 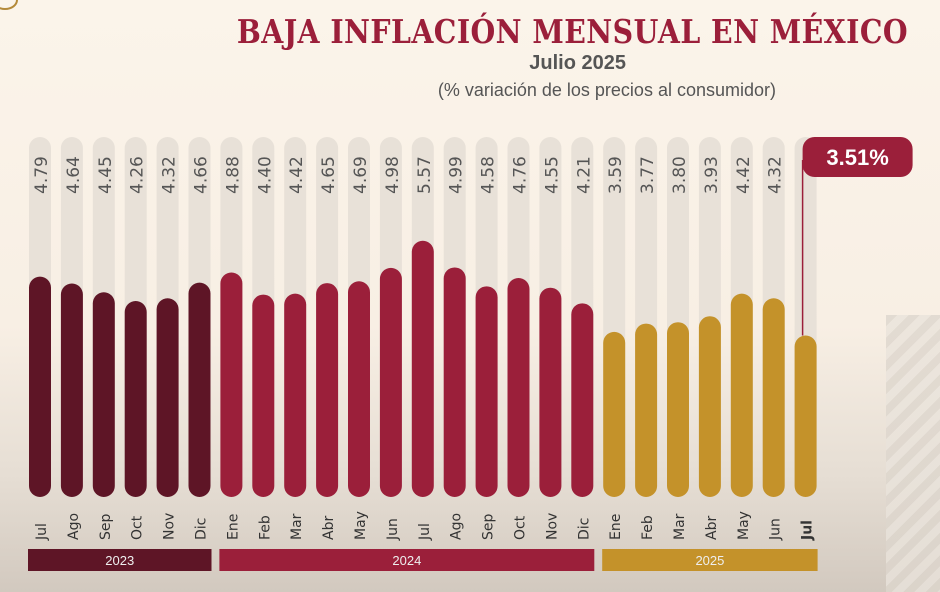 I want to click on value-label: 4.26, so click(x=138, y=175).